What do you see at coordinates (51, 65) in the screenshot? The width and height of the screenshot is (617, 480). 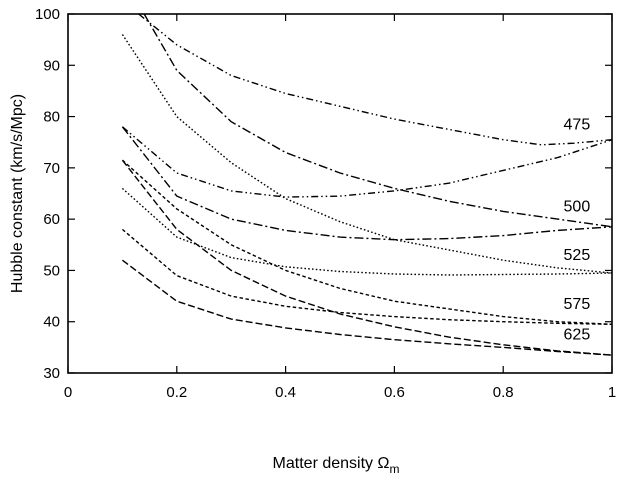 I see `y-tick-label: 90` at bounding box center [51, 65].